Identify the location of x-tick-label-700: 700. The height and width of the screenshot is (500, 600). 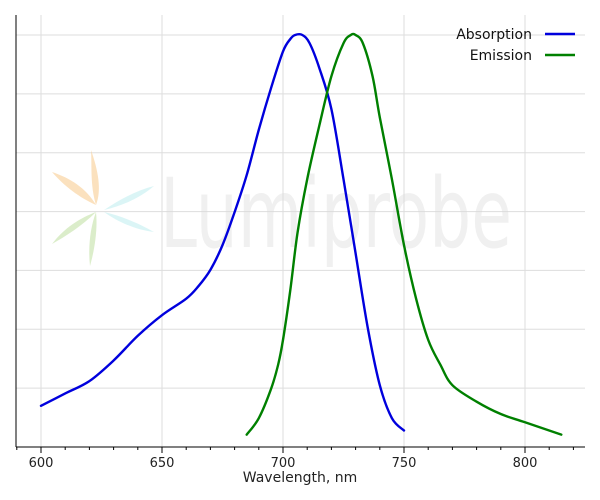
(283, 463).